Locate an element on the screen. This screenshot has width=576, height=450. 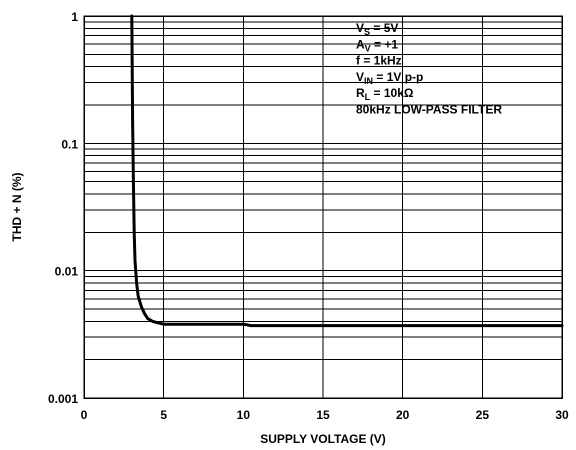
condition-text: RL = 10kΩ is located at coordinates (385, 94).